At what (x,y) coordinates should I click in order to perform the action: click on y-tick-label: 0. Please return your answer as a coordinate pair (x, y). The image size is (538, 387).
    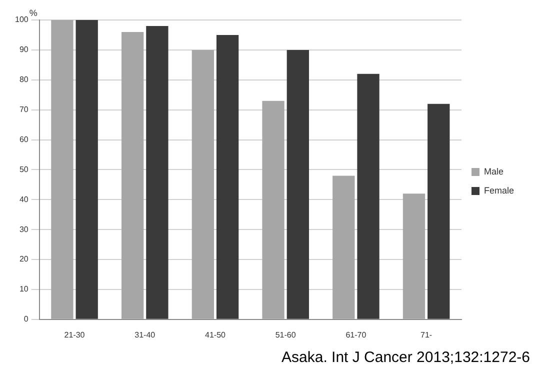
    Looking at the image, I should click on (26, 319).